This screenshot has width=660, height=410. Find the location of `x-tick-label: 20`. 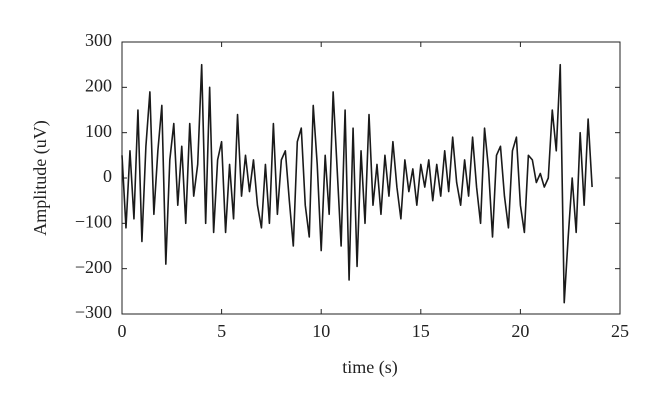

x-tick-label: 20 is located at coordinates (520, 331).